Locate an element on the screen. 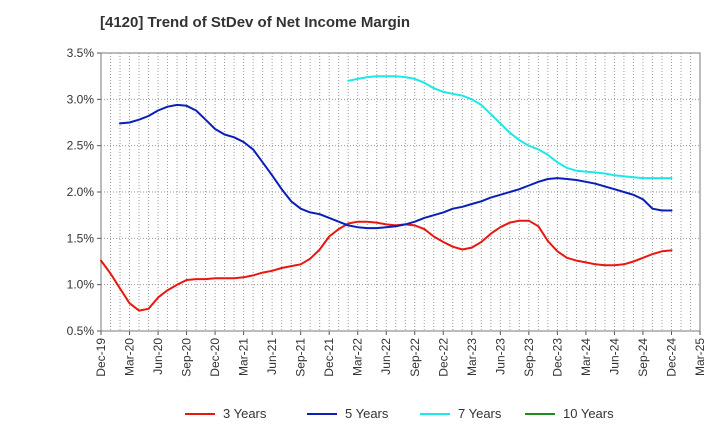 This screenshot has height=445, width=720. legend-label: 10 Years is located at coordinates (588, 413).